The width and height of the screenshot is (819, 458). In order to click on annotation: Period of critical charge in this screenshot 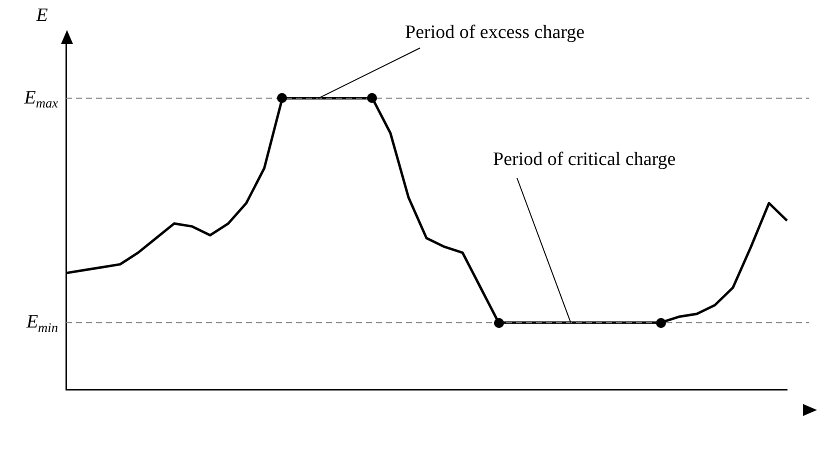, I will do `click(584, 159)`.